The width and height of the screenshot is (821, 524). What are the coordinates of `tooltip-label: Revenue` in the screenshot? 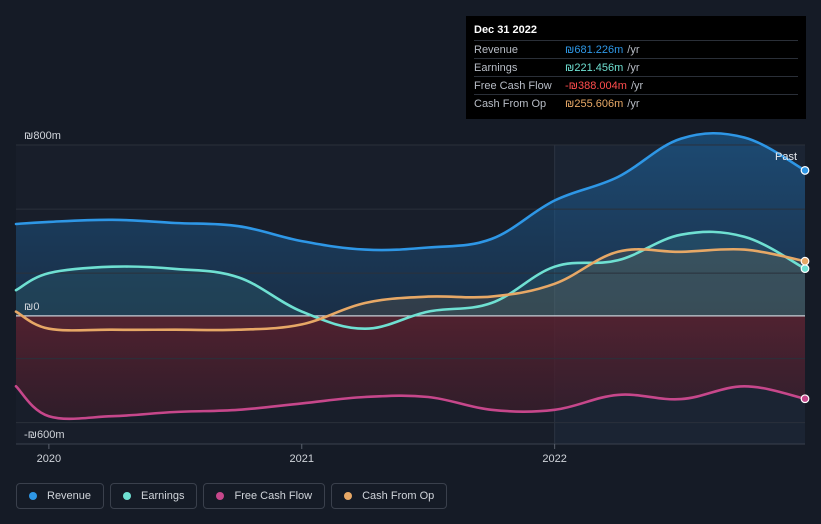 It's located at (496, 49).